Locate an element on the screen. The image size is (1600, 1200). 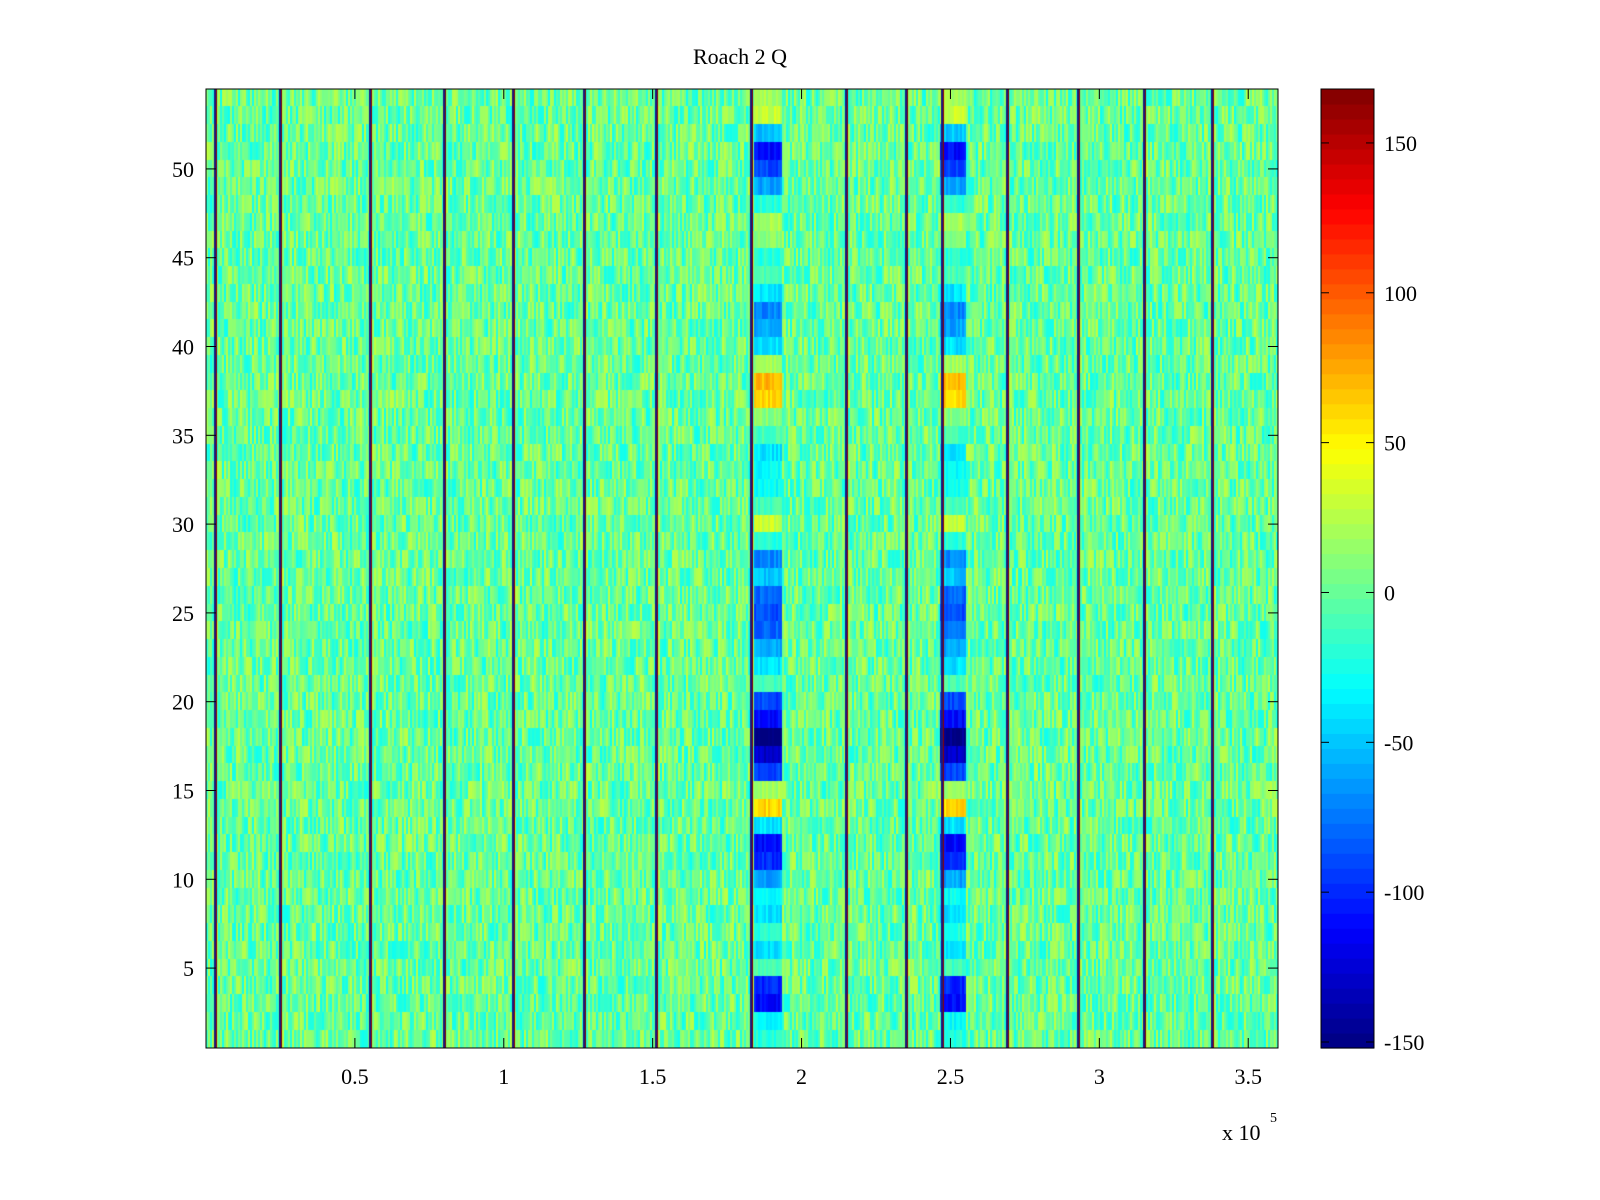
y-tick-label: 35 is located at coordinates (183, 435).